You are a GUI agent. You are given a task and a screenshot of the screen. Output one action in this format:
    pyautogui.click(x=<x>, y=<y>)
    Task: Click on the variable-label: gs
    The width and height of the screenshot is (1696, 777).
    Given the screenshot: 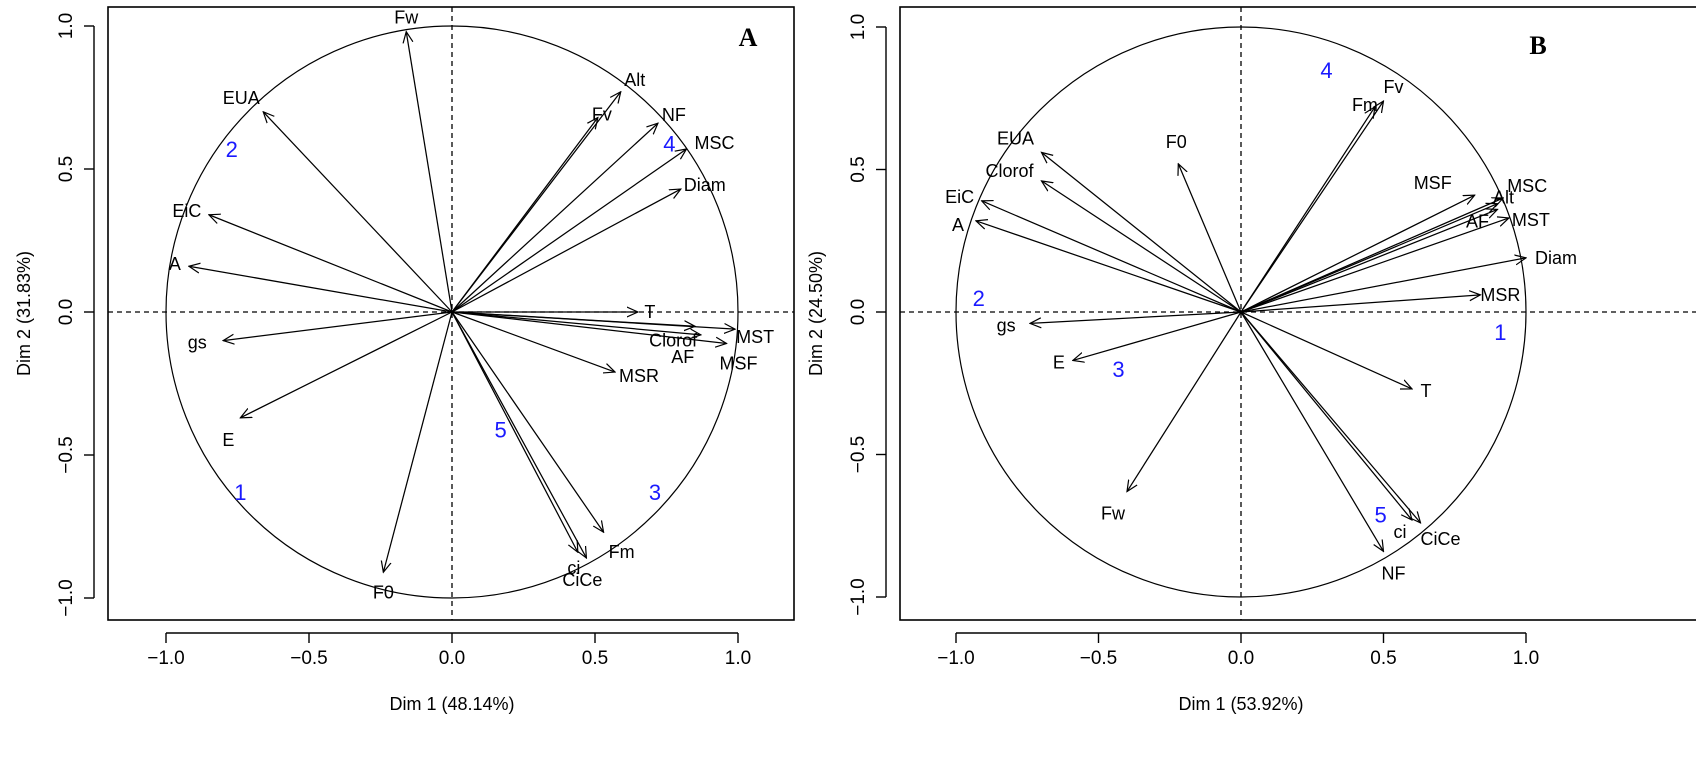 What is the action you would take?
    pyautogui.click(x=197, y=343)
    